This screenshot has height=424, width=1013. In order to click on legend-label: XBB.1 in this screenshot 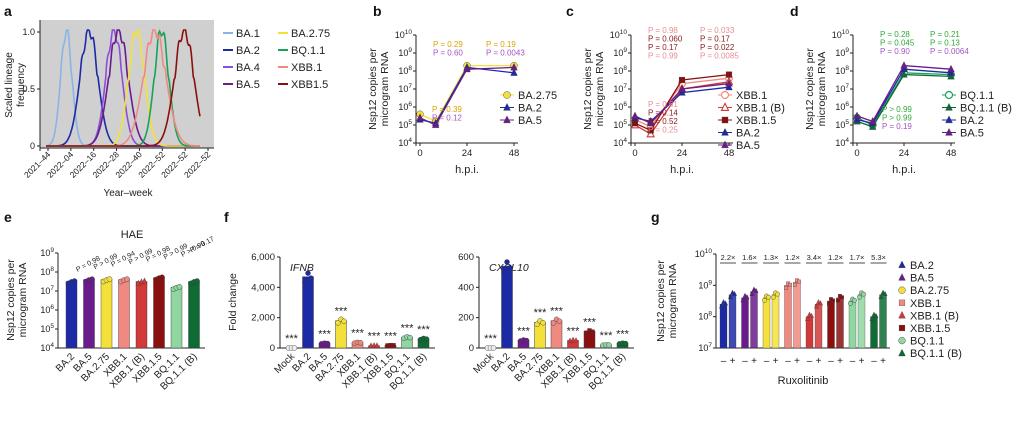, I will do `click(306, 68)`.